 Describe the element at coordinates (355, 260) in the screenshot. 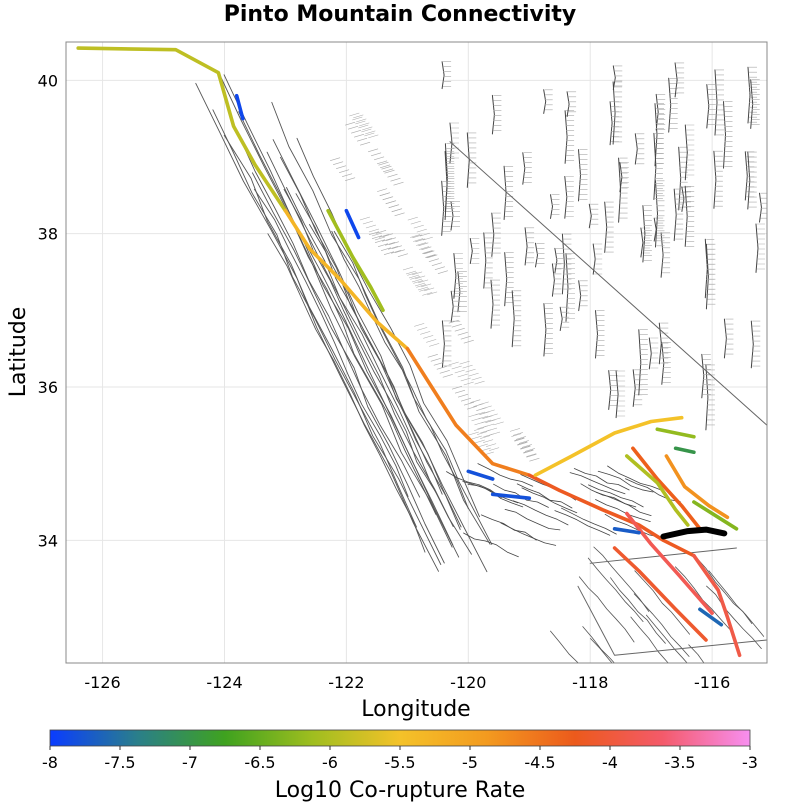

I see `fault-hayward-calaveras` at that location.